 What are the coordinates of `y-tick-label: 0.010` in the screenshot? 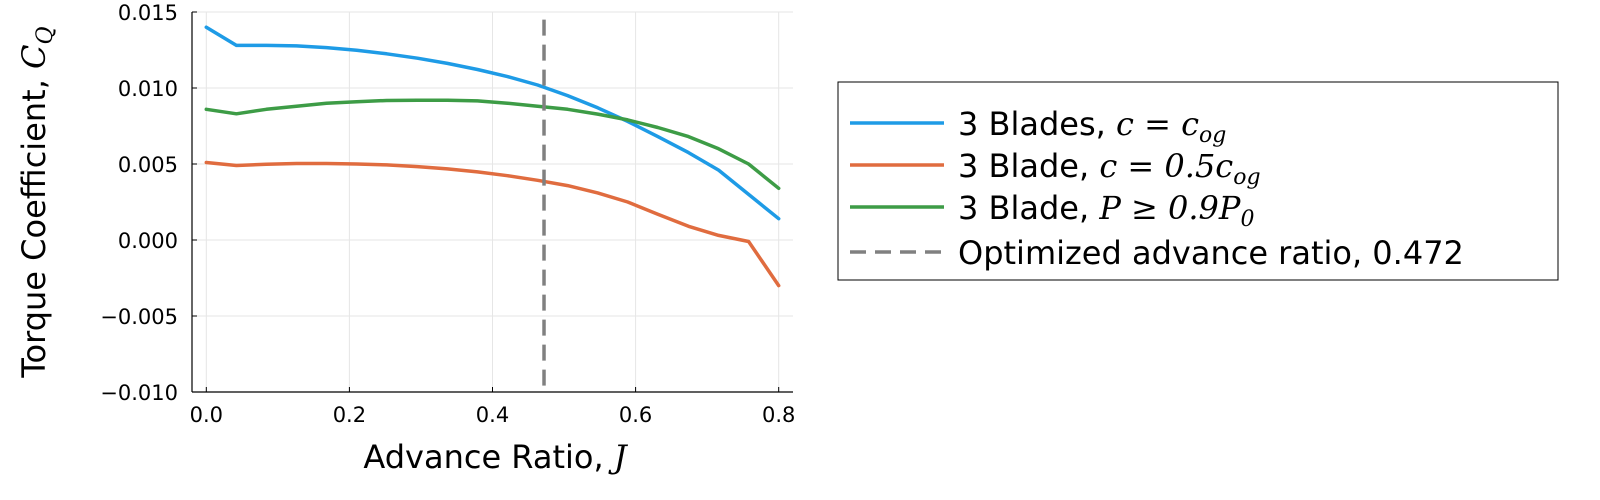 It's located at (148, 89).